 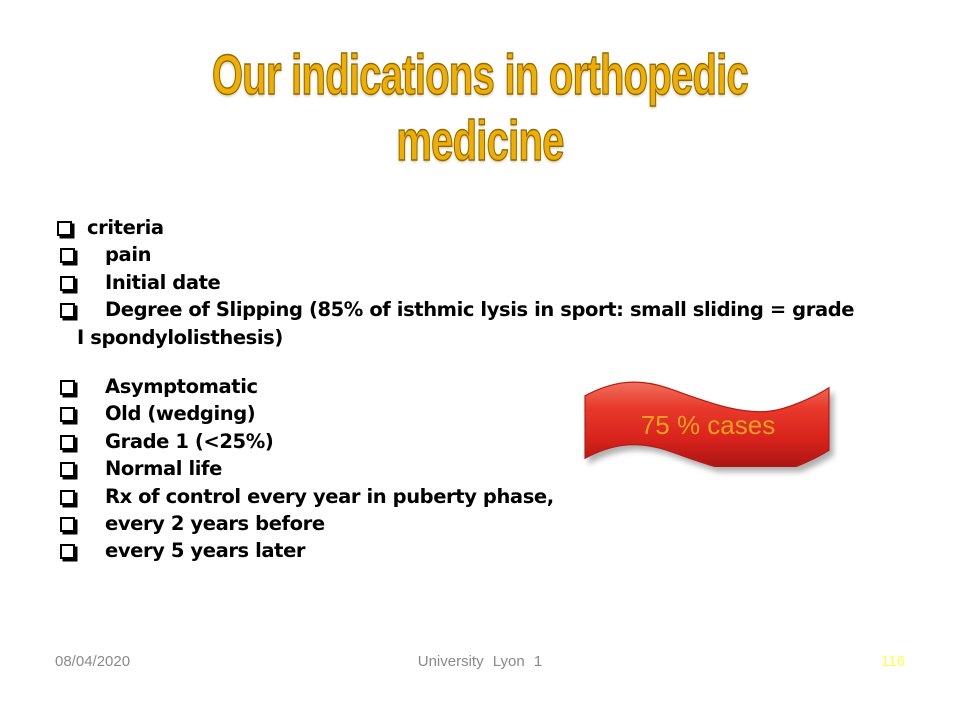 I want to click on slide-title: Our indications in orthopedic medicine, so click(x=480, y=107).